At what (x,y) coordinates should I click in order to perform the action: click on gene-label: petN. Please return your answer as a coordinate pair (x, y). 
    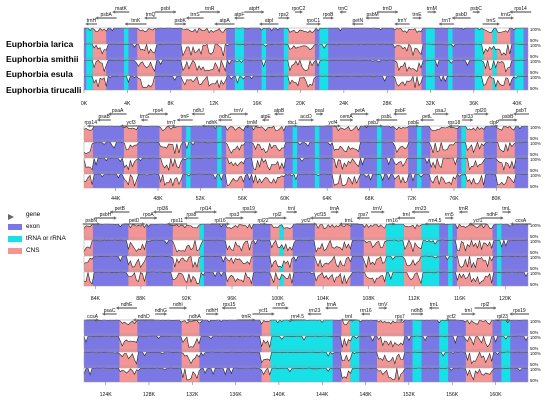
    Looking at the image, I should click on (358, 21).